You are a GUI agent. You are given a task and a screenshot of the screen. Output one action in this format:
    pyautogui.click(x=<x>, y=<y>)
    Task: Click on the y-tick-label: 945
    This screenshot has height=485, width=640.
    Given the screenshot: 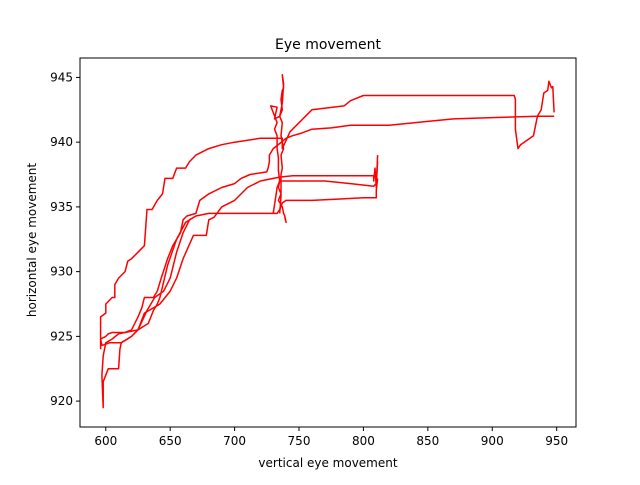 What is the action you would take?
    pyautogui.click(x=61, y=77)
    